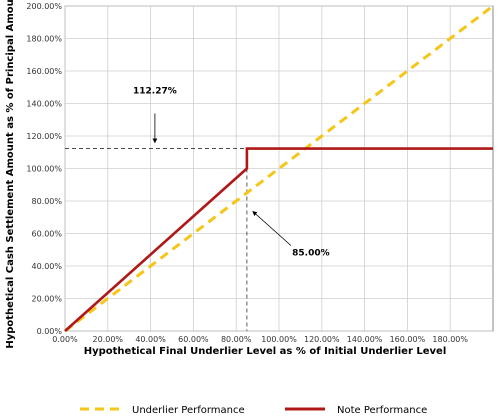 The height and width of the screenshot is (419, 500). What do you see at coordinates (236, 339) in the screenshot?
I see `x-tick-label: 80.00%` at bounding box center [236, 339].